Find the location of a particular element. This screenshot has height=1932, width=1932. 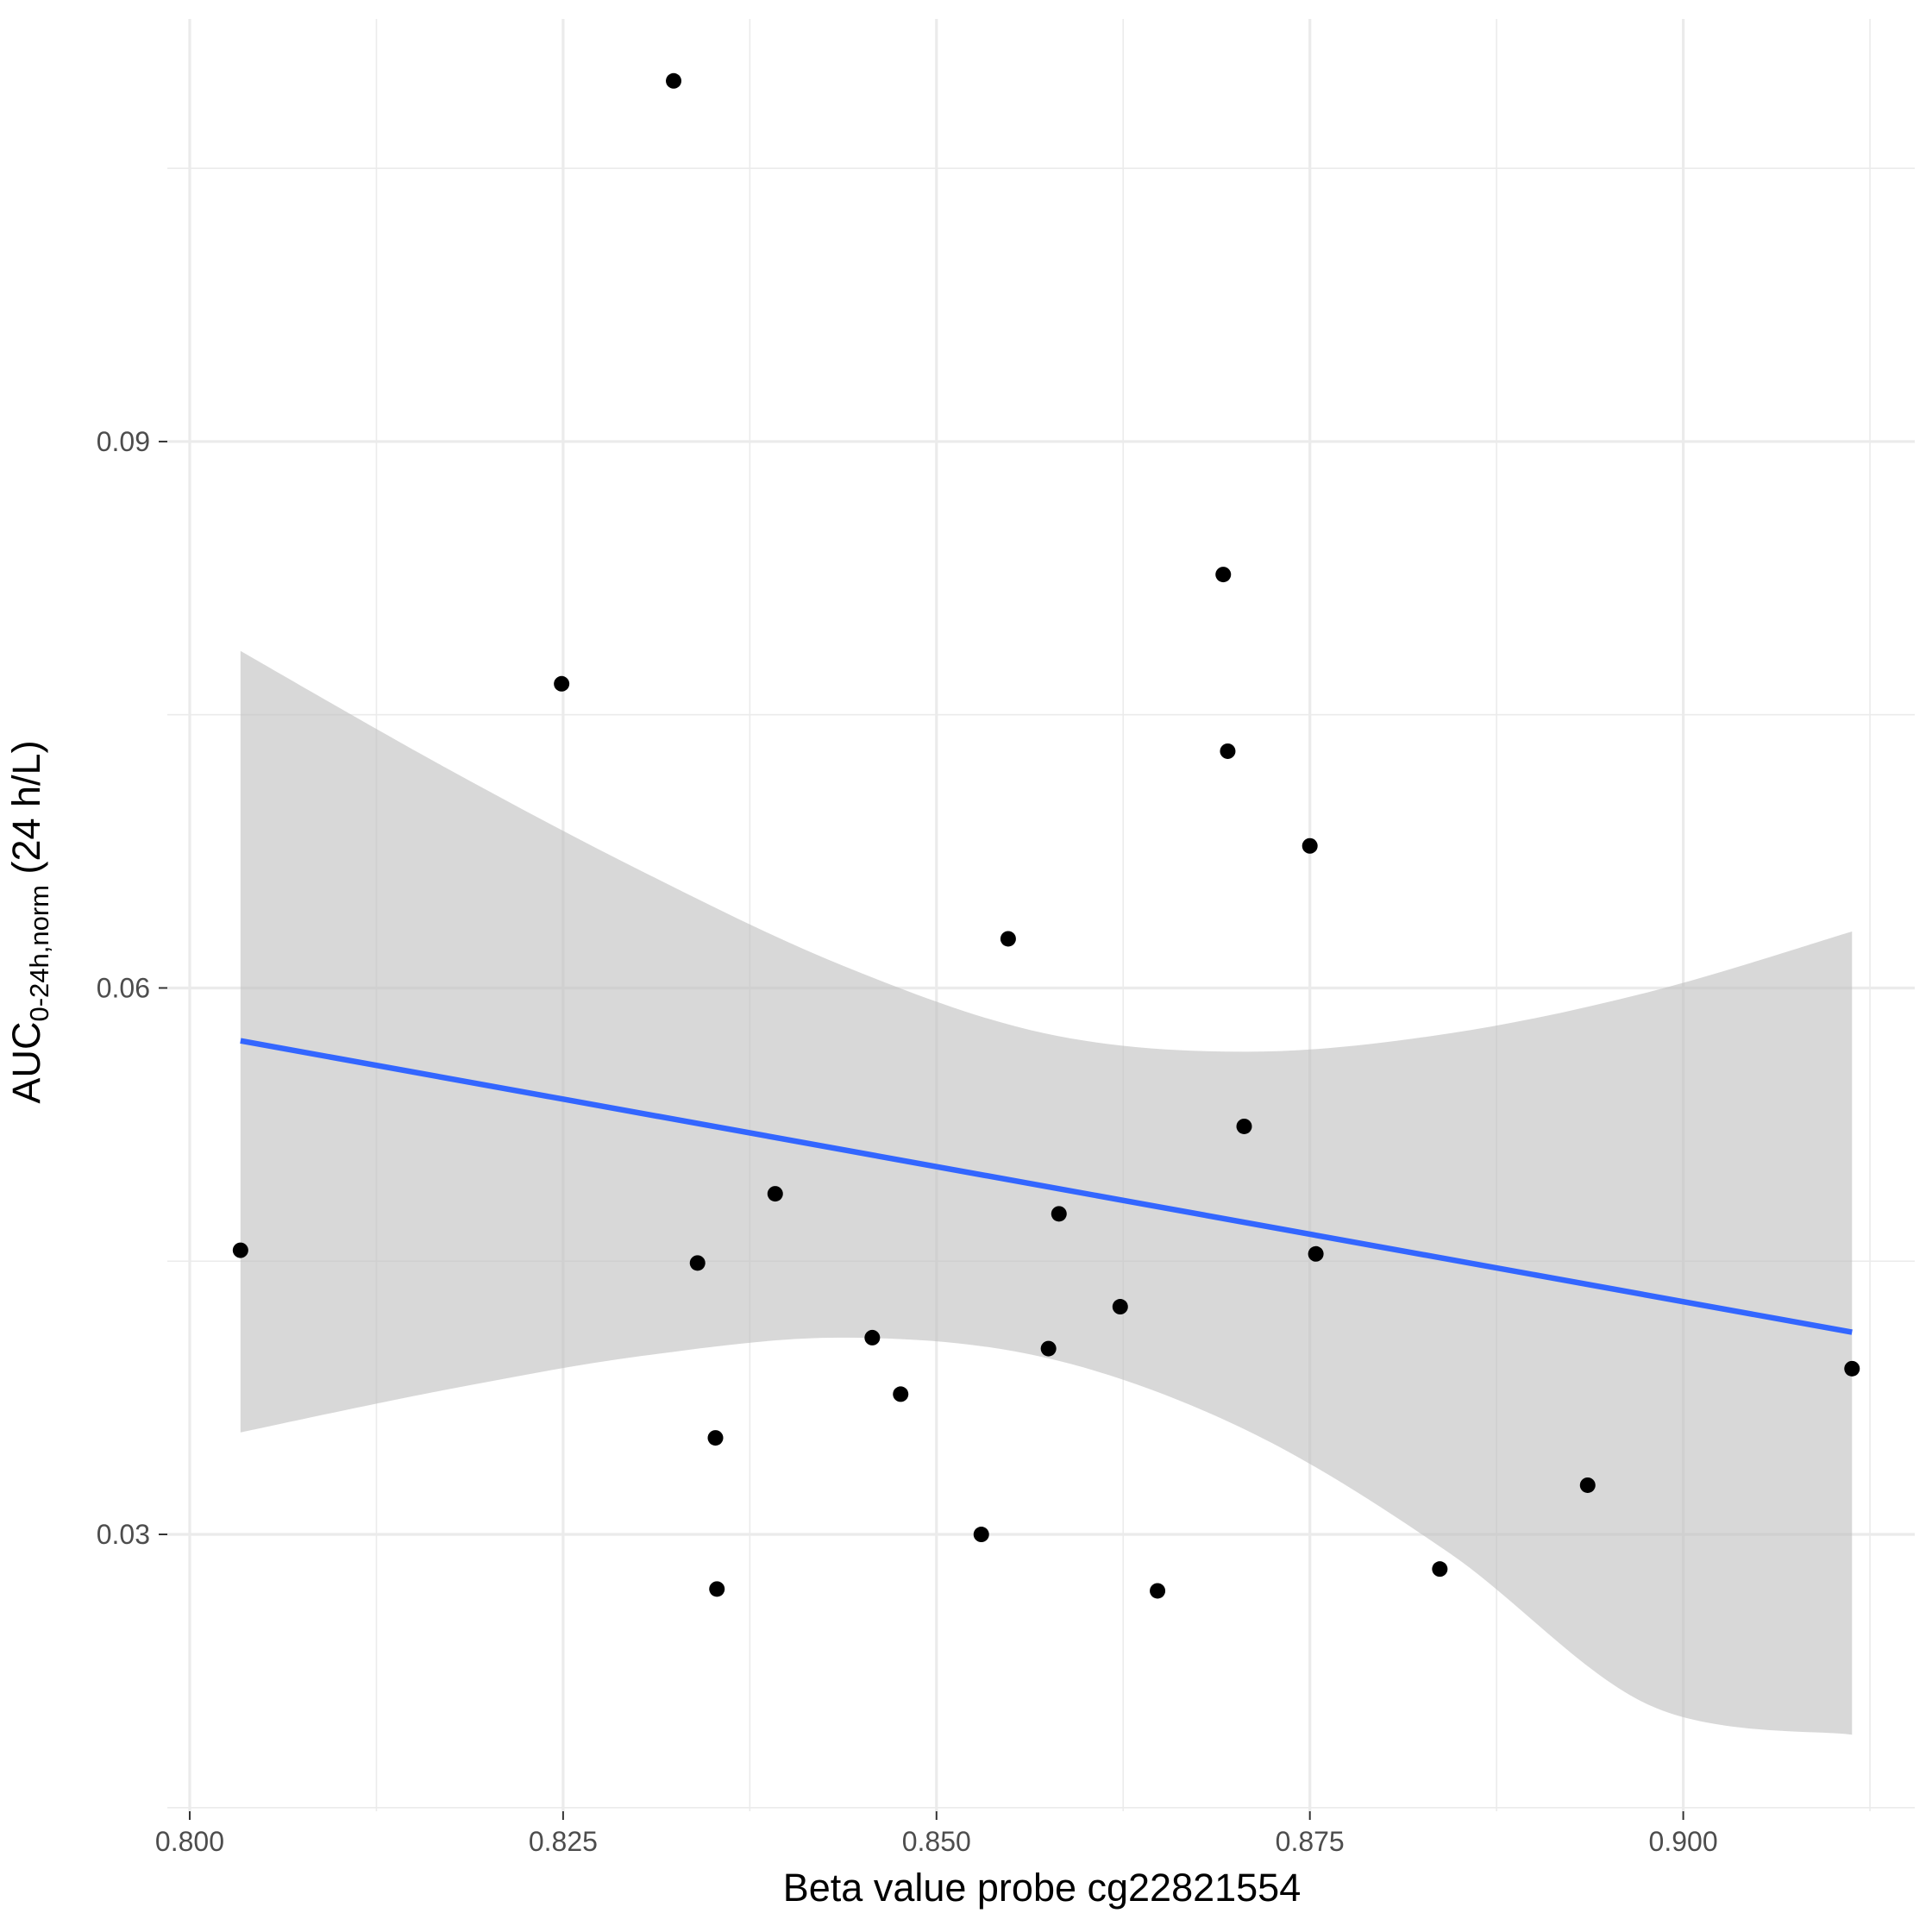

x-tick-label: 0.875 is located at coordinates (1310, 1842).